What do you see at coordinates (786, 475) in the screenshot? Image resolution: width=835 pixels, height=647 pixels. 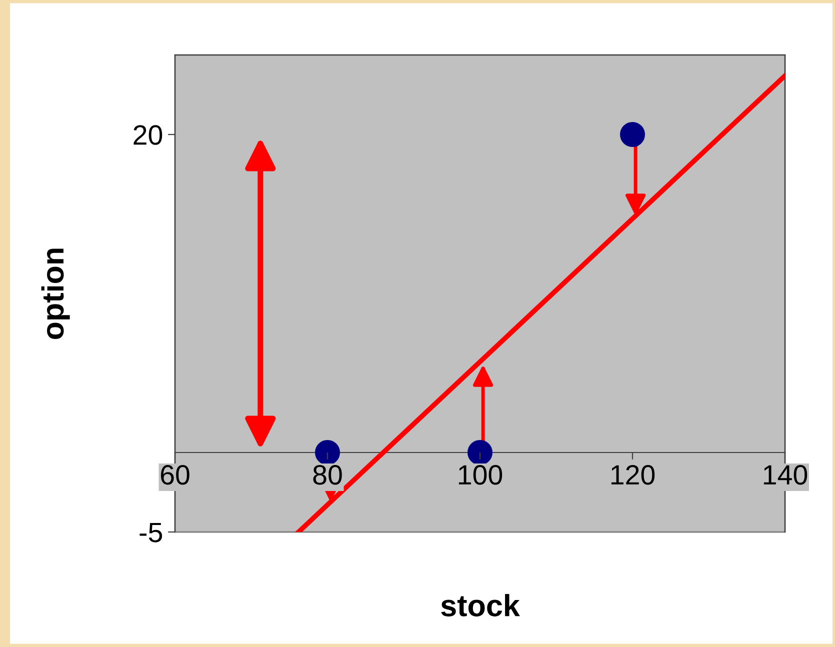 I see `x-tick-label: 140` at bounding box center [786, 475].